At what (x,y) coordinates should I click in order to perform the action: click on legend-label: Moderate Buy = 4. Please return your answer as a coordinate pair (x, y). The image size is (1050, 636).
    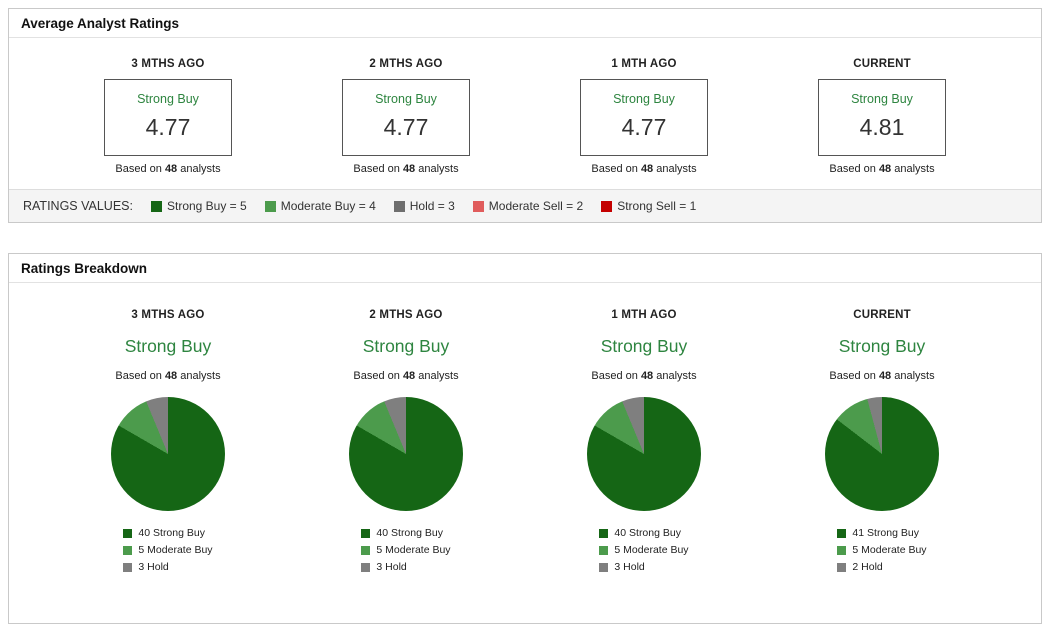
    Looking at the image, I should click on (328, 206).